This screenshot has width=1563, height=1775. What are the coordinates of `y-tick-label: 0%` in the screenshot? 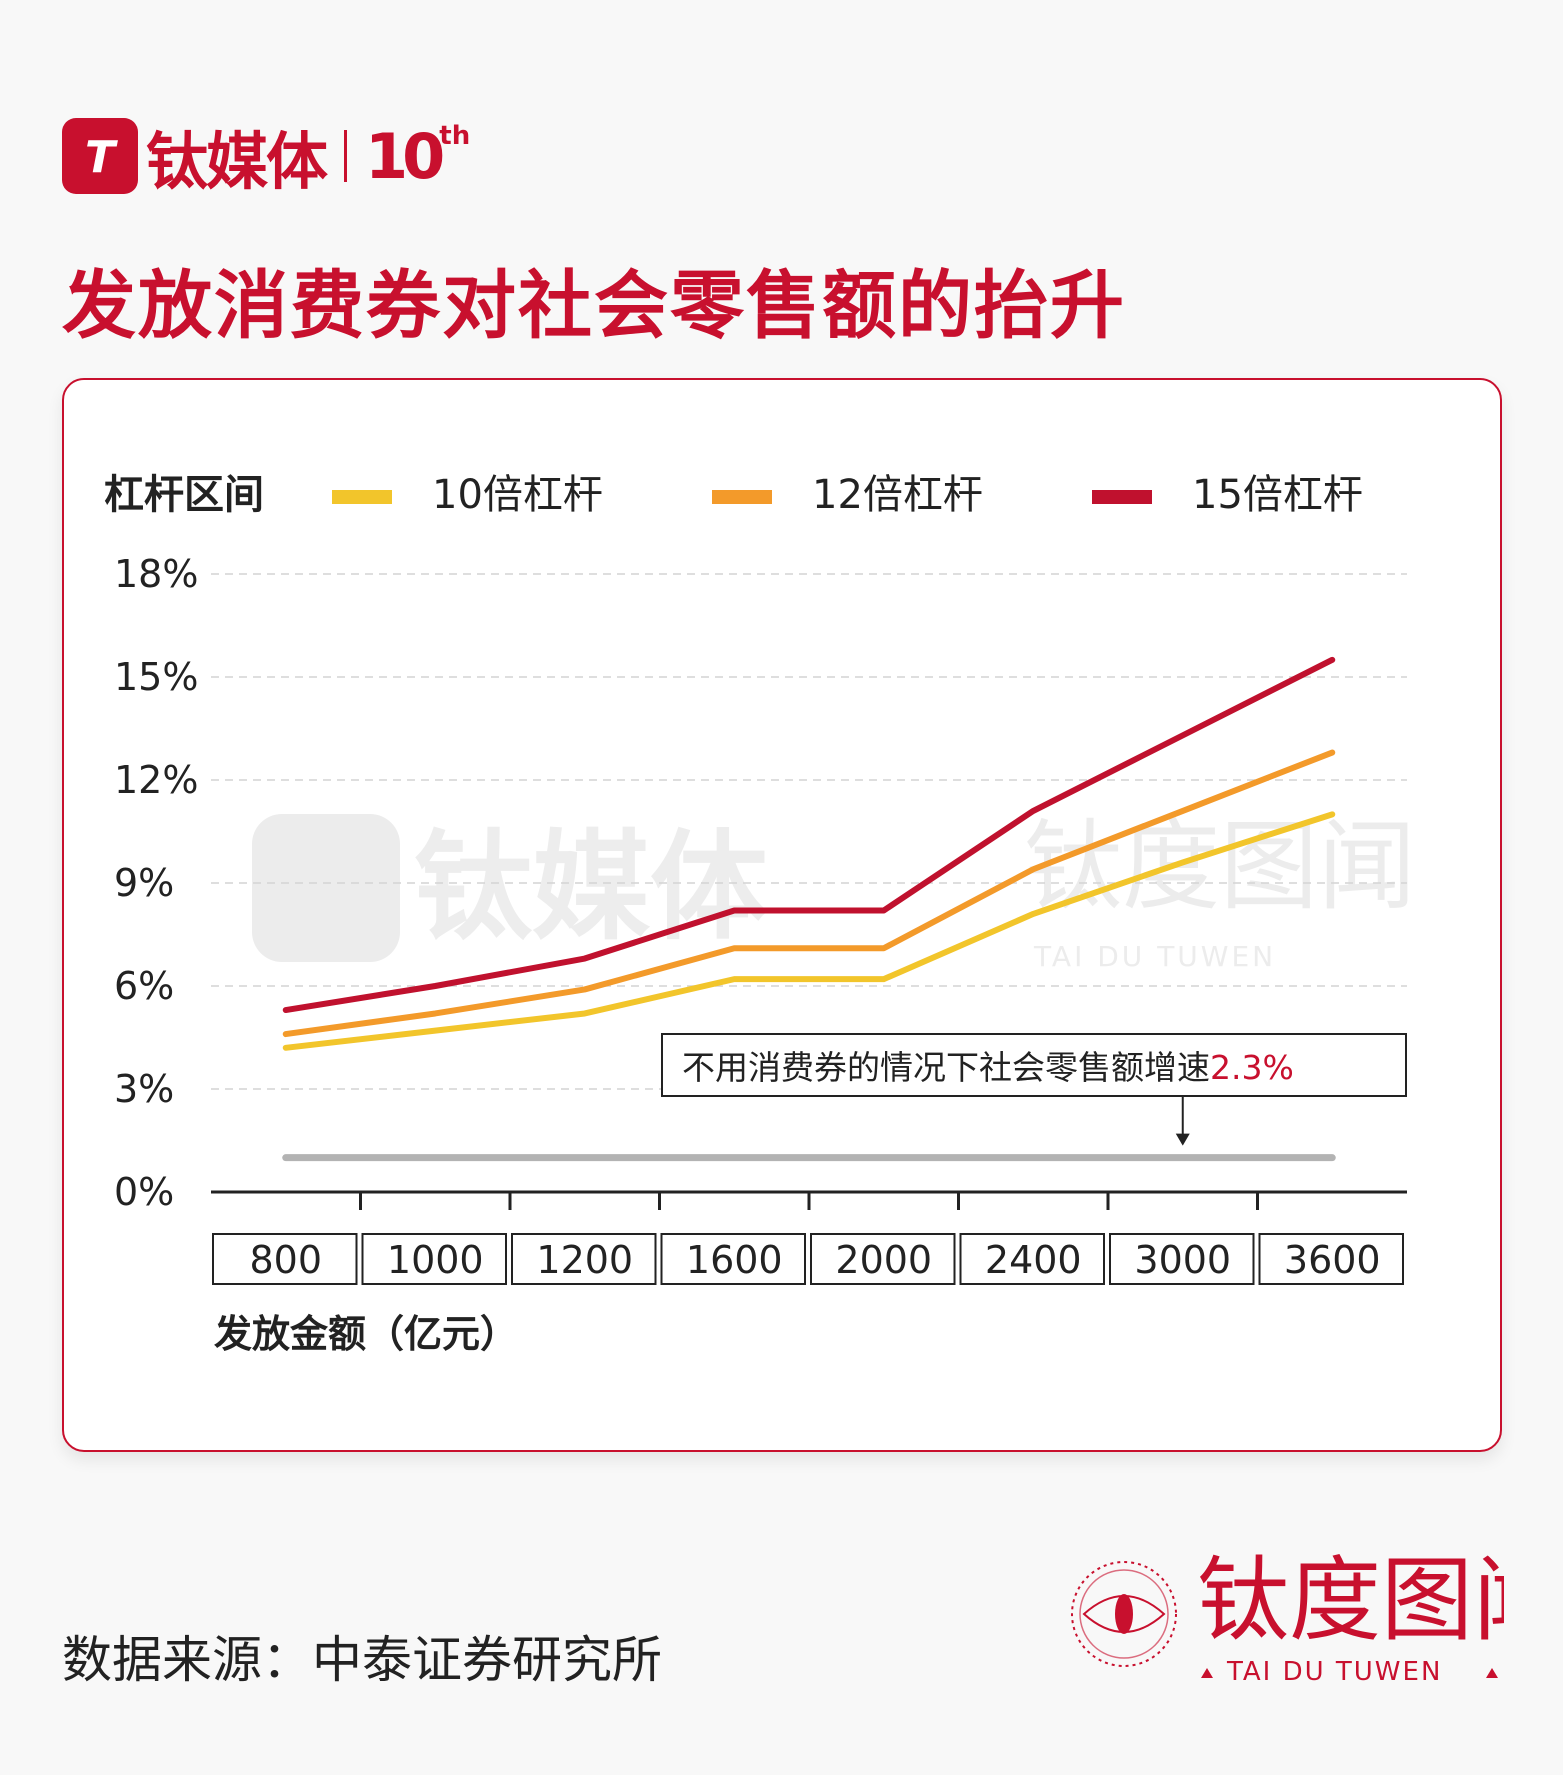 It's located at (144, 1192).